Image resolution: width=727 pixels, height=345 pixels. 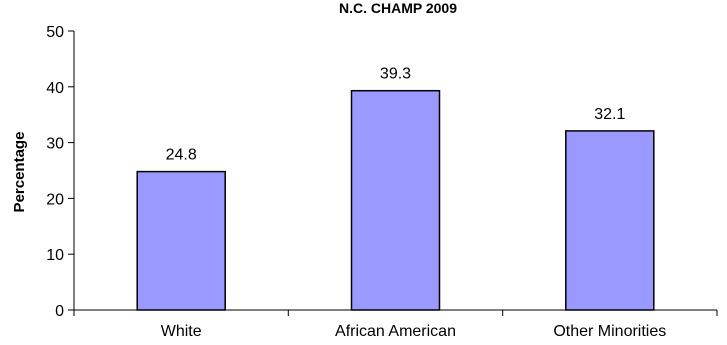 I want to click on x-tick-label-other-minorities: Other Minorities, so click(x=609, y=331).